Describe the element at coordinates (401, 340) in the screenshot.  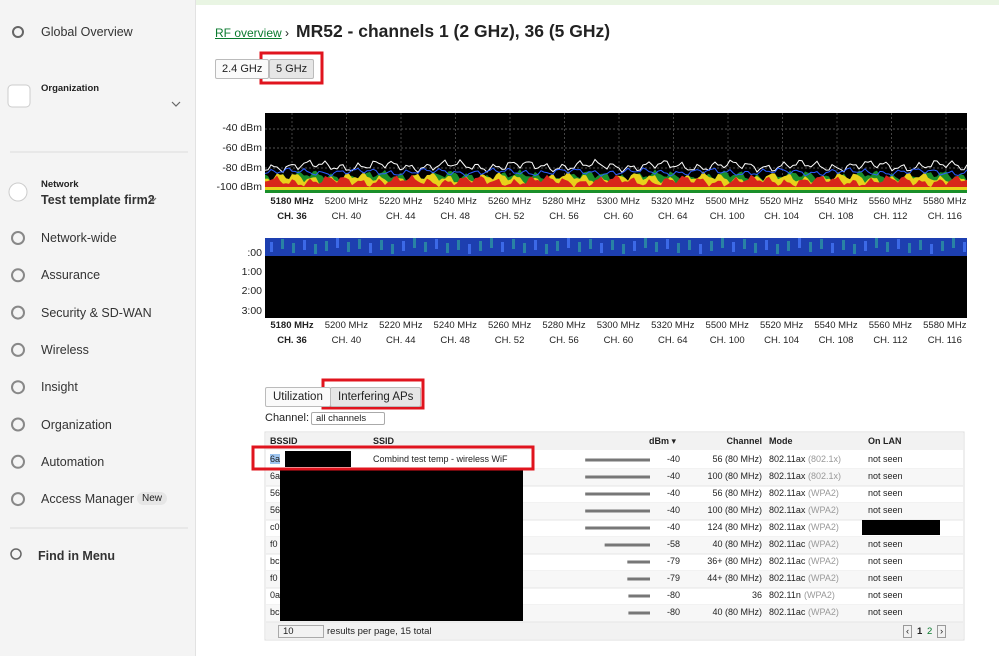
I see `channel-label: CH. 44` at that location.